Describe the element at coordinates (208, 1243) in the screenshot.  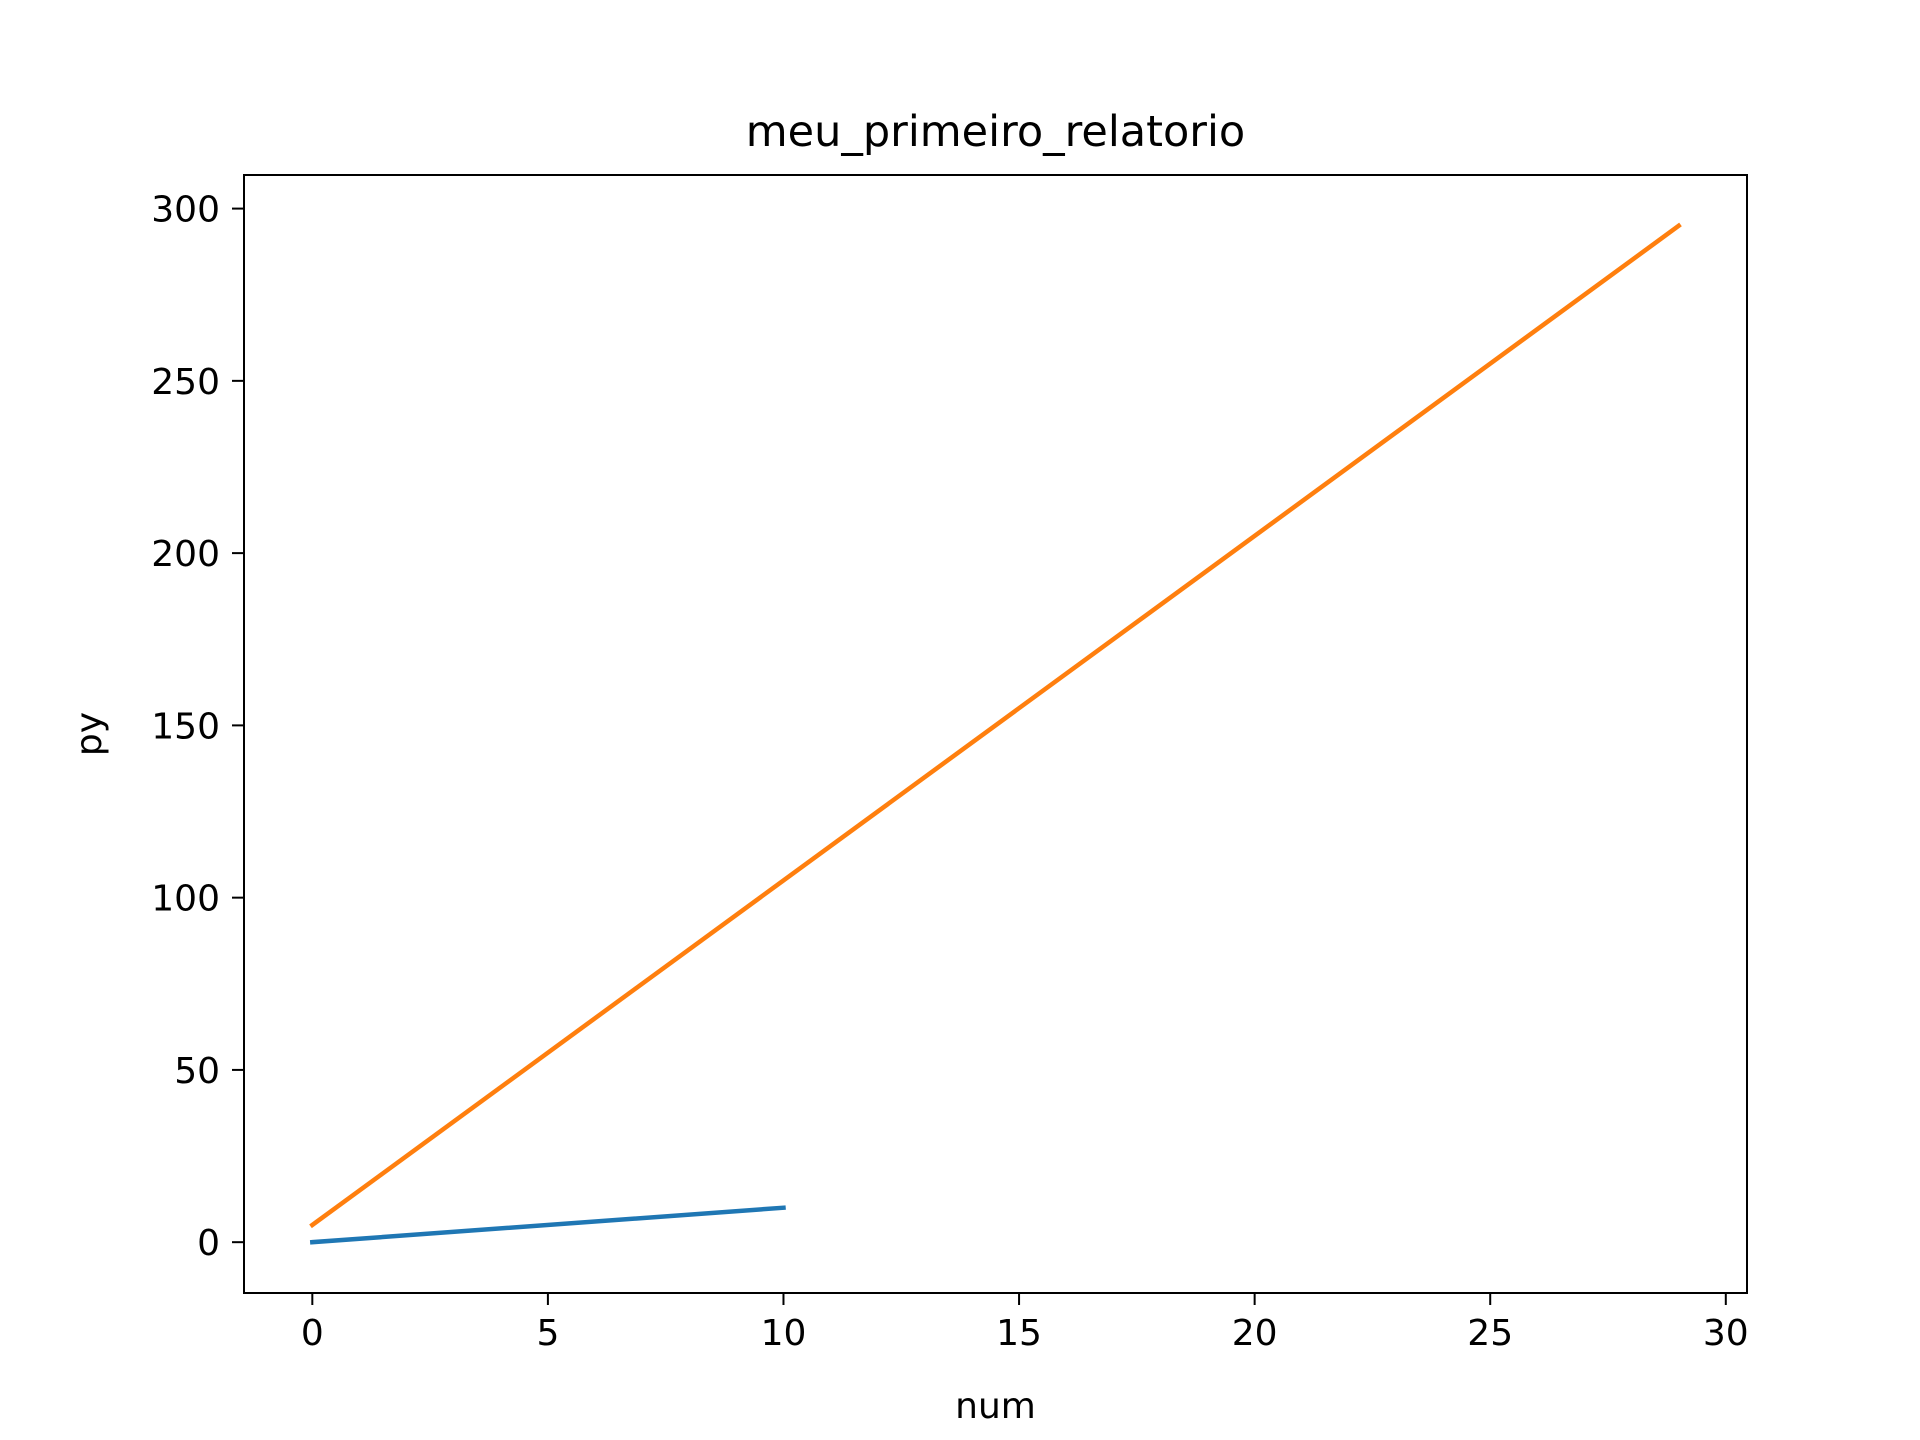
I see `y-tick-label: 0` at that location.